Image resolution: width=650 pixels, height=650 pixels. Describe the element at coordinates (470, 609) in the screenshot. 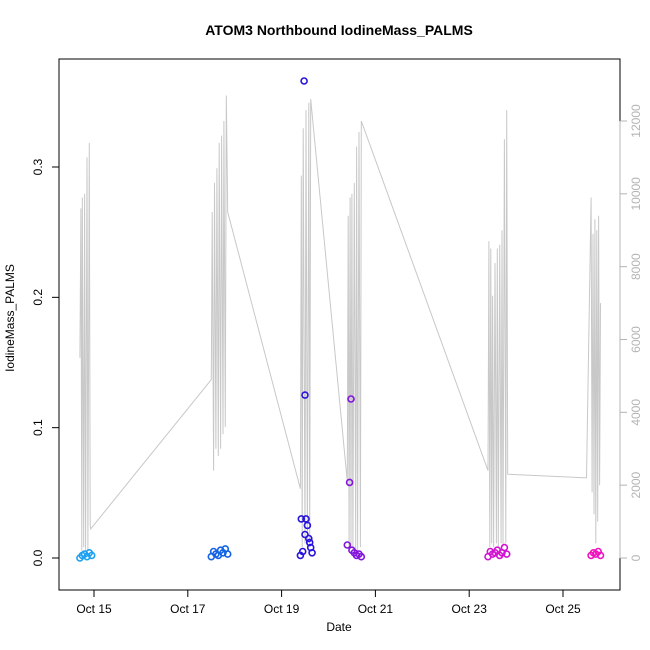

I see `x-tick-label: Oct 23` at that location.